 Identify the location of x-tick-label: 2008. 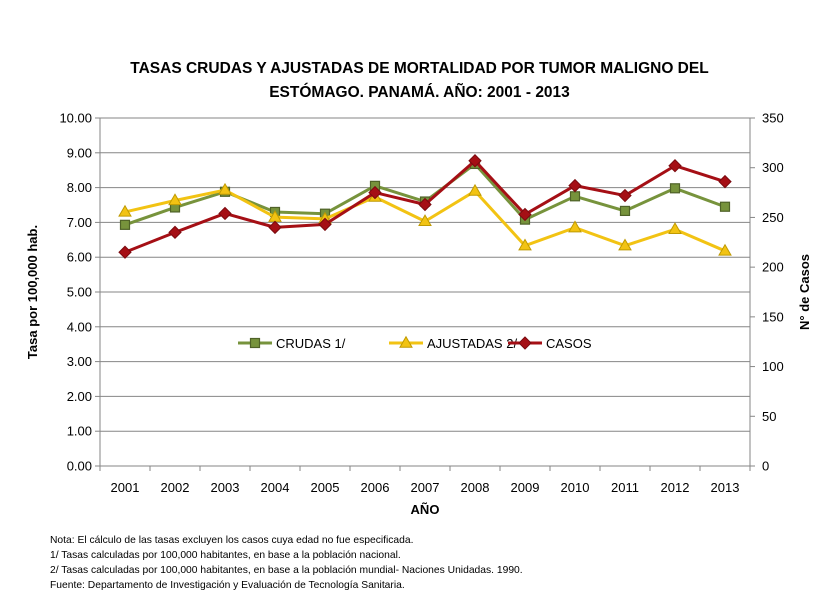
(475, 487).